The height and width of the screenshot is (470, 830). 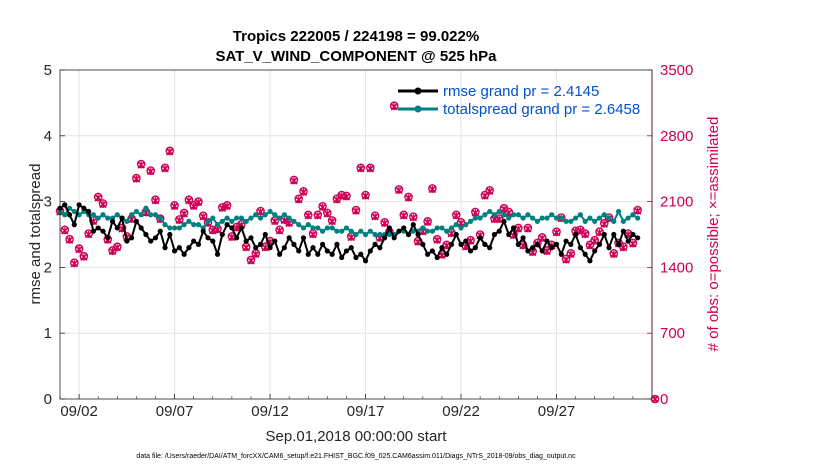 I want to click on y-left-tick-label: 5, so click(x=48, y=70).